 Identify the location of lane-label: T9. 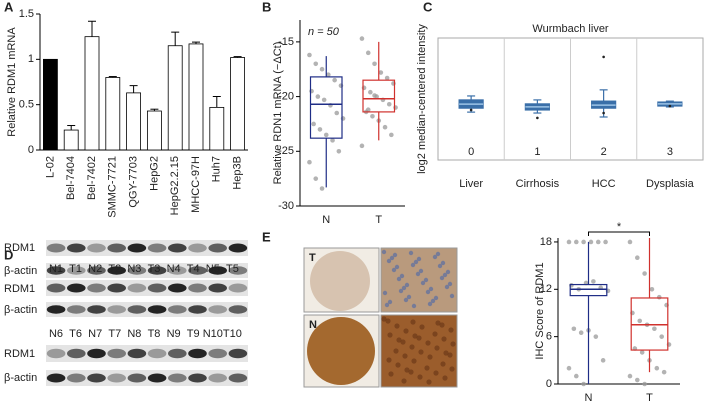
(193, 334).